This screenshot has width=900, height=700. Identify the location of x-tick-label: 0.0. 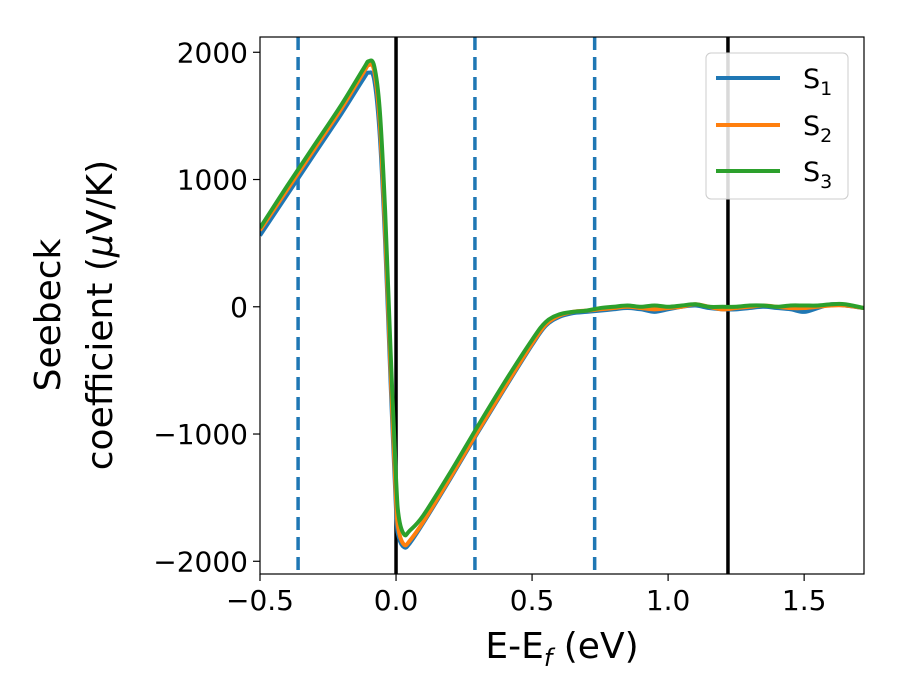
(396, 600).